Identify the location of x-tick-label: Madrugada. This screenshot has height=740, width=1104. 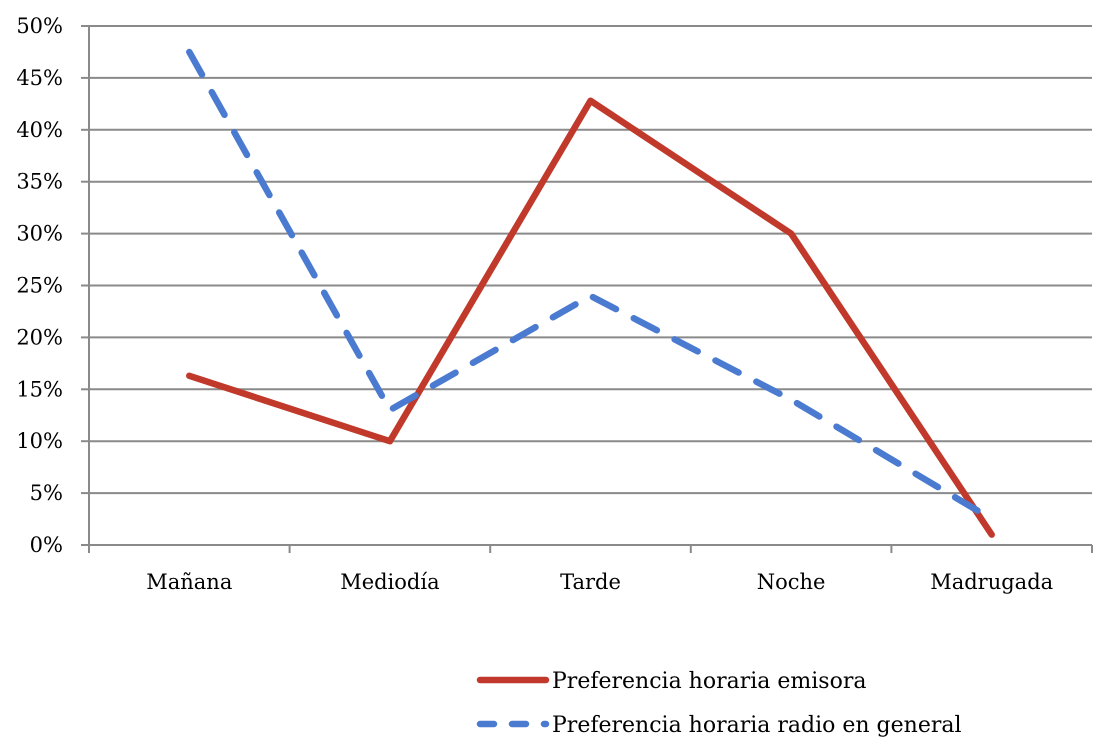
(991, 582).